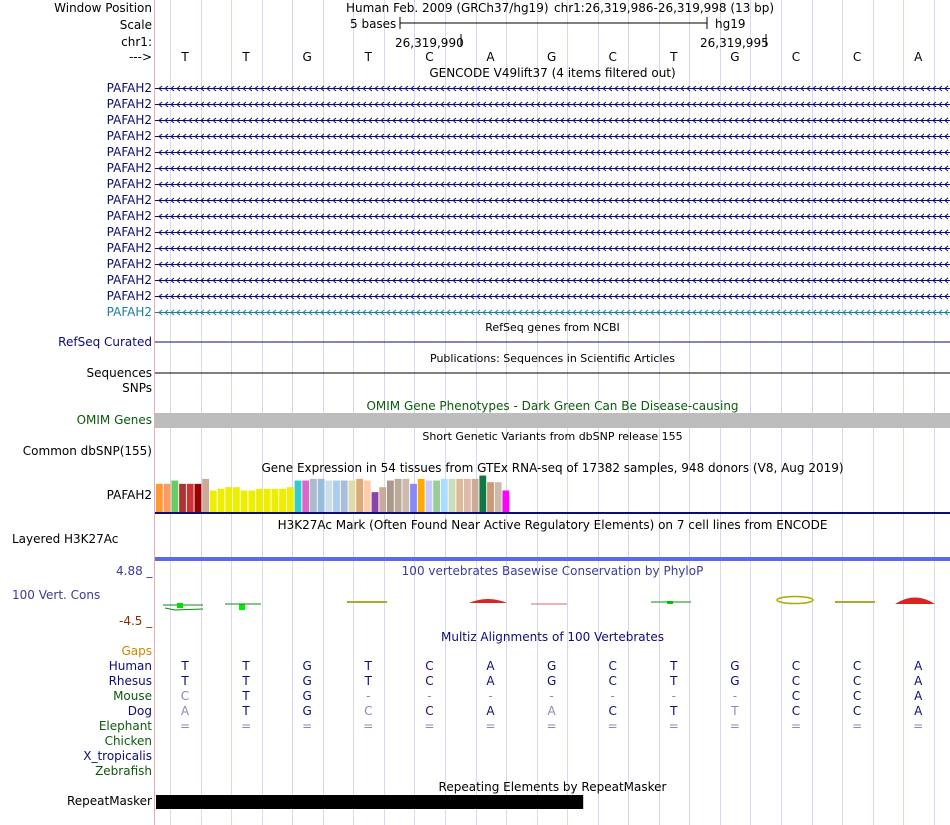 The height and width of the screenshot is (825, 950). Describe the element at coordinates (56, 595) in the screenshot. I see `phylop-label: 100 Vert. Cons` at that location.